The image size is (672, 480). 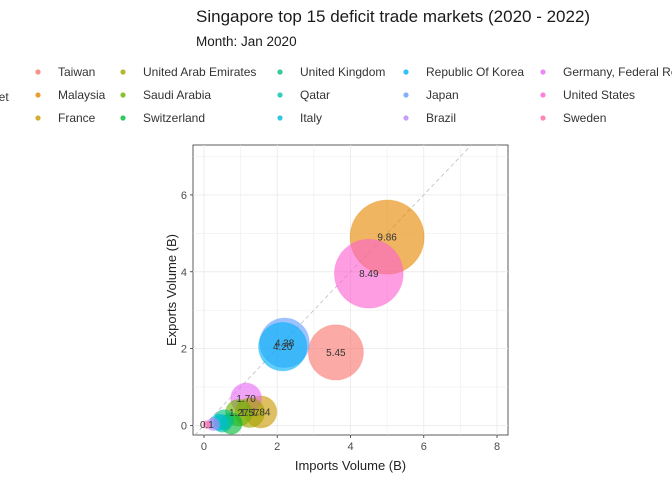 I want to click on legend-label: Switzerland, so click(x=174, y=118).